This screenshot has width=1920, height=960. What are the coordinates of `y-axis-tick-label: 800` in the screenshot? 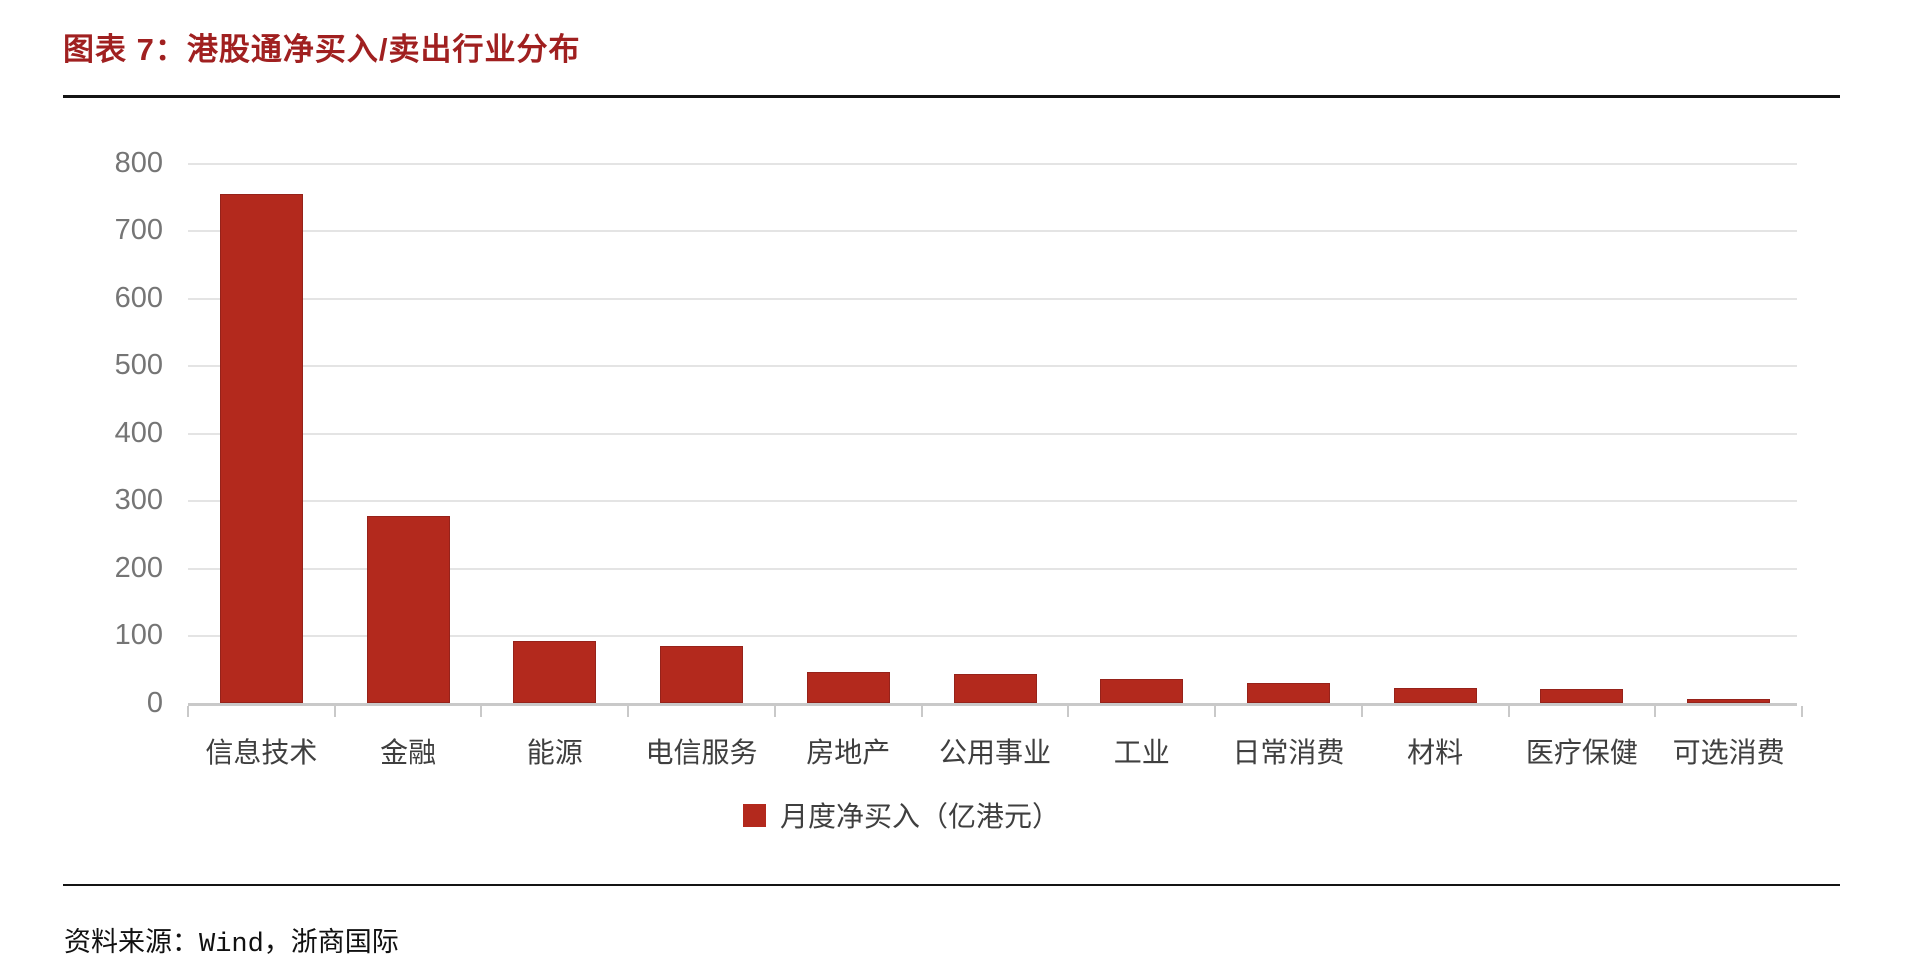 It's located at (138, 163).